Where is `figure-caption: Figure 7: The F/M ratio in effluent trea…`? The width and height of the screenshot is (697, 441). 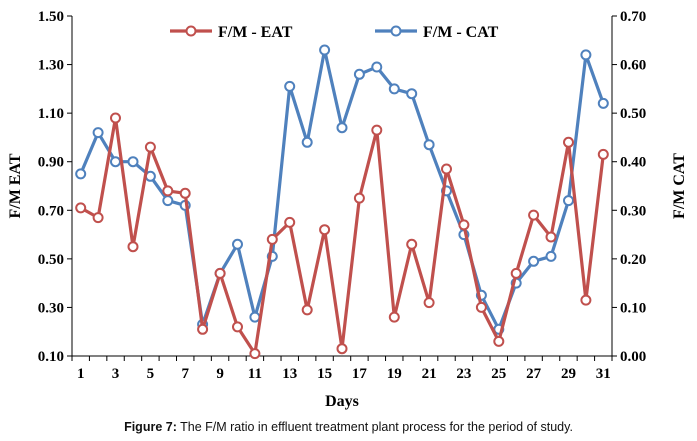 figure-caption: Figure 7: The F/M ratio in effluent trea… is located at coordinates (348, 427).